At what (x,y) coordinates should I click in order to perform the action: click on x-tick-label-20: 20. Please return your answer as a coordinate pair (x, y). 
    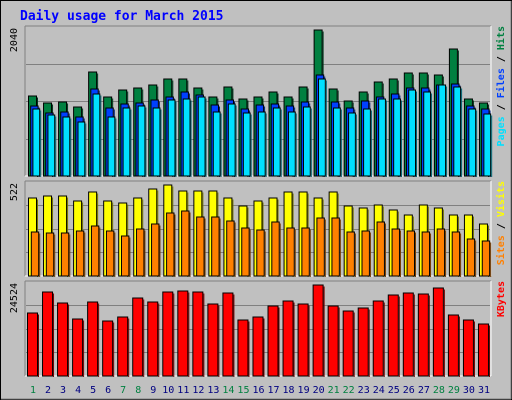
    Looking at the image, I should click on (319, 390).